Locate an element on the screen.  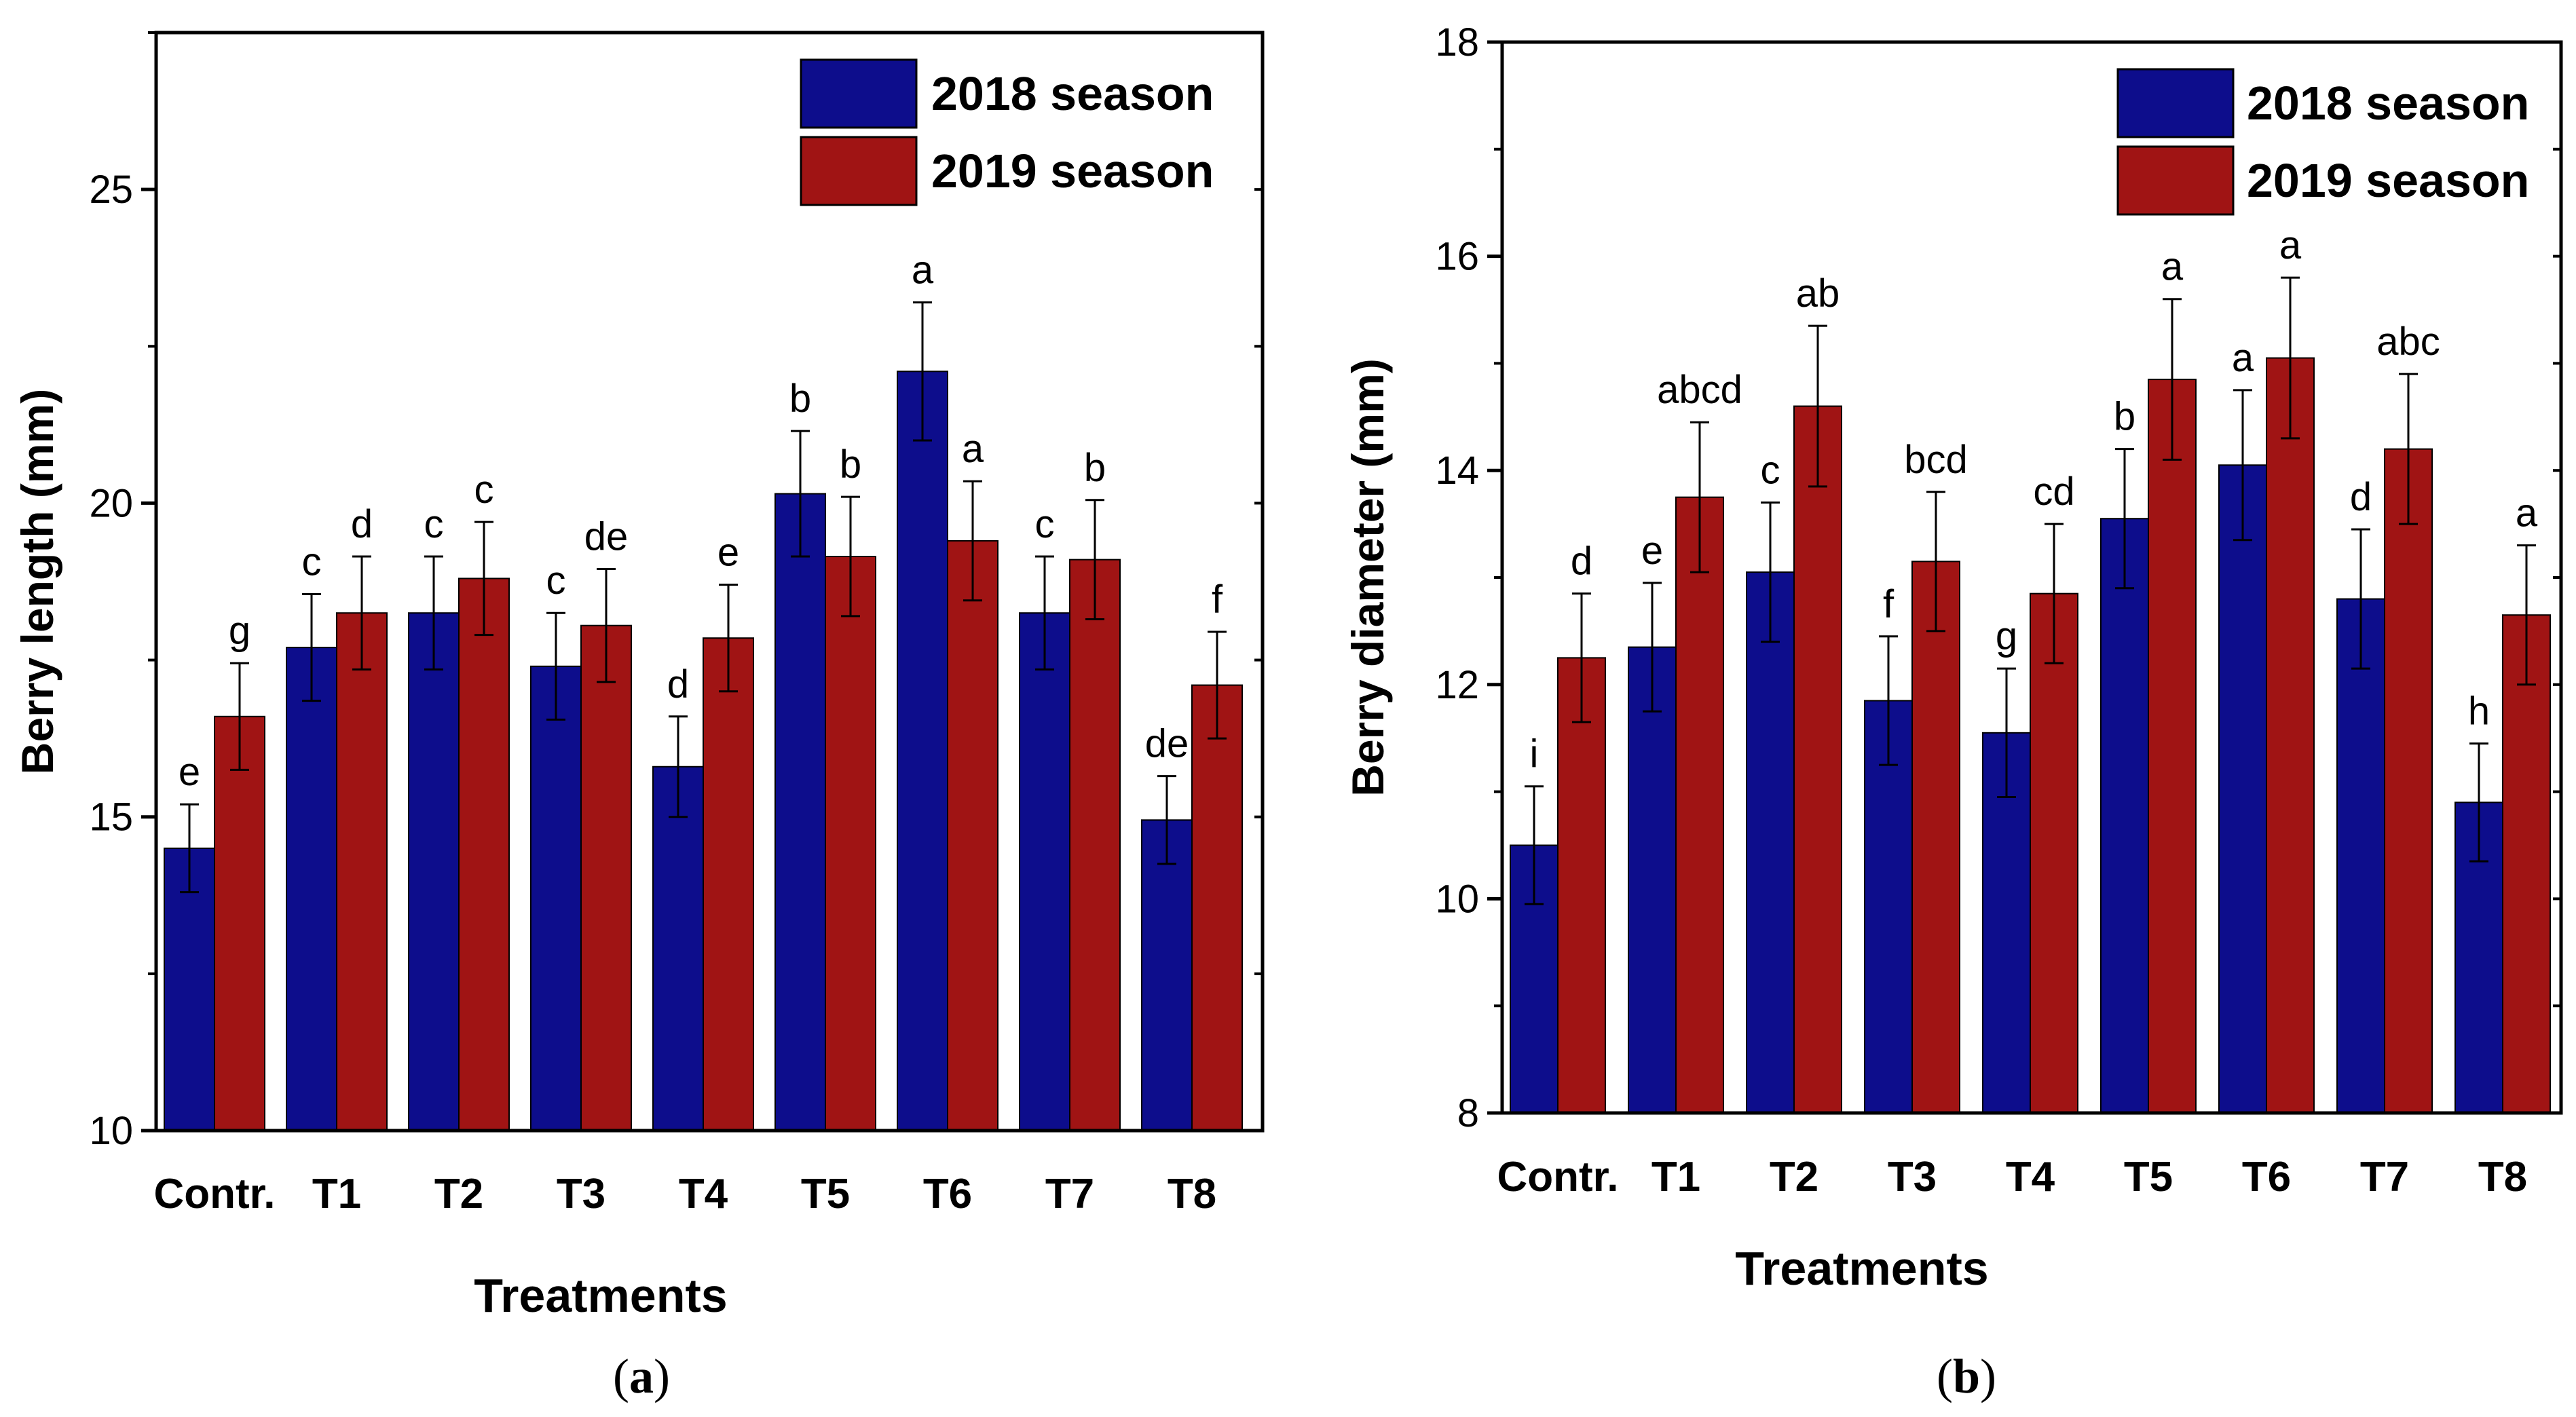
significance-letter: ab is located at coordinates (1818, 293).